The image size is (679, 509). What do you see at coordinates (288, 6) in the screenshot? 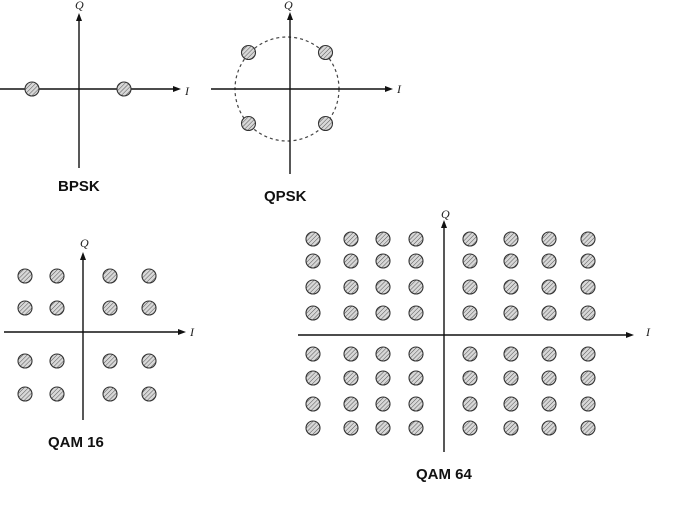
I see `qpsk-q-label: Q` at bounding box center [288, 6].